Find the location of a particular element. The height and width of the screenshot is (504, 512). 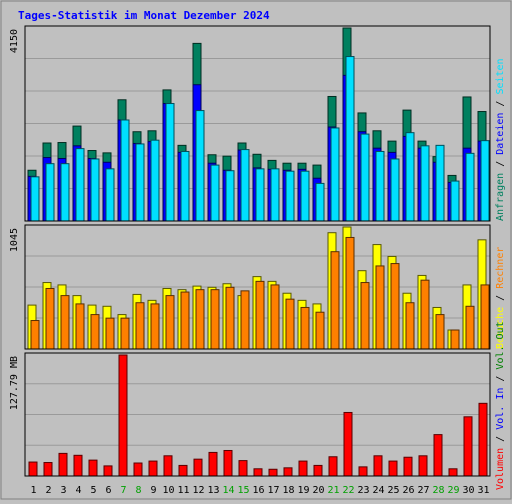

x-tick-label-day-14: 14 is located at coordinates (228, 490).